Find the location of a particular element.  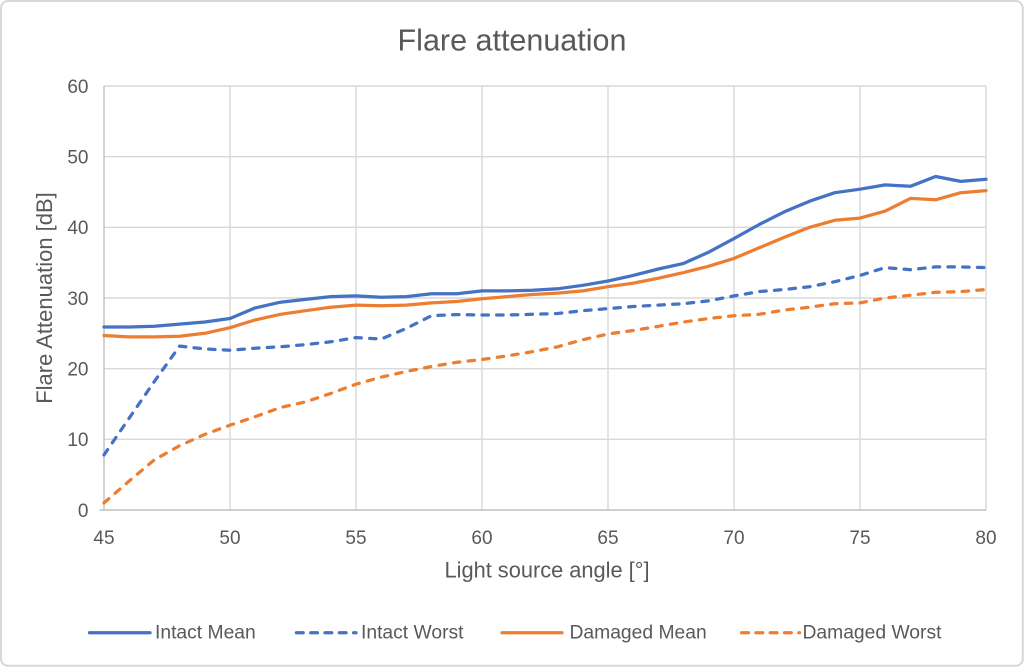

svg-text: Light source angle [°] is located at coordinates (546, 570).